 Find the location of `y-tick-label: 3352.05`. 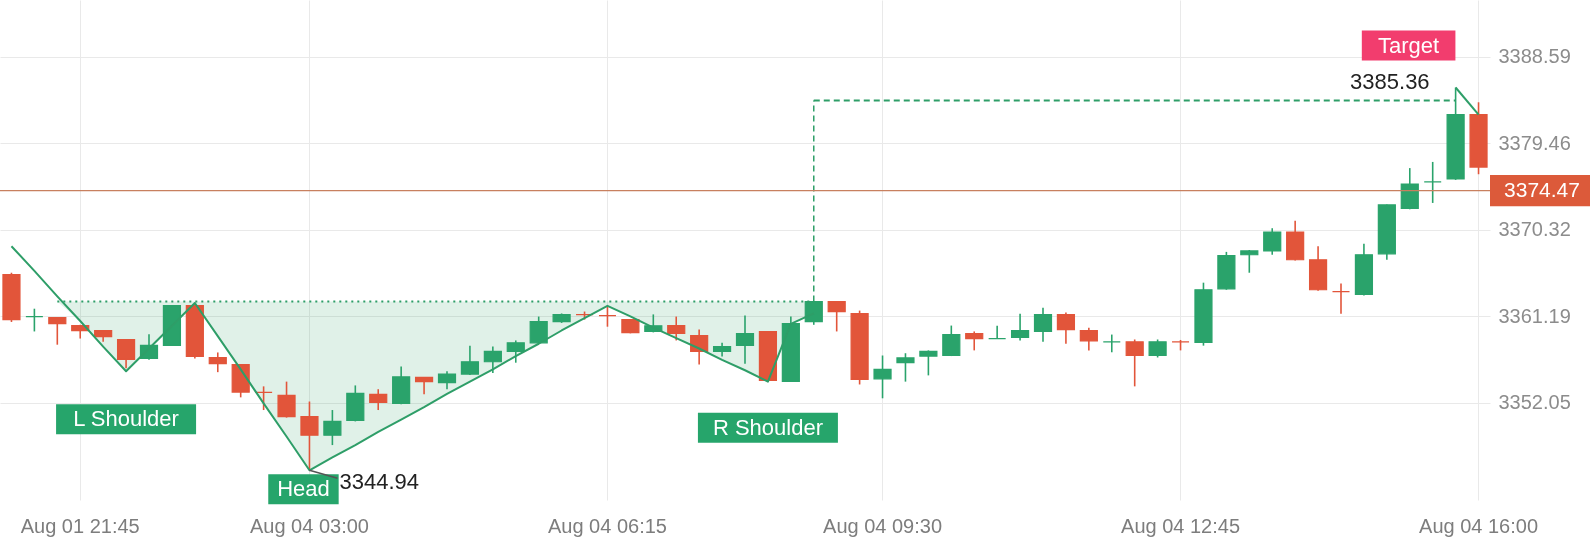

y-tick-label: 3352.05 is located at coordinates (1534, 402).